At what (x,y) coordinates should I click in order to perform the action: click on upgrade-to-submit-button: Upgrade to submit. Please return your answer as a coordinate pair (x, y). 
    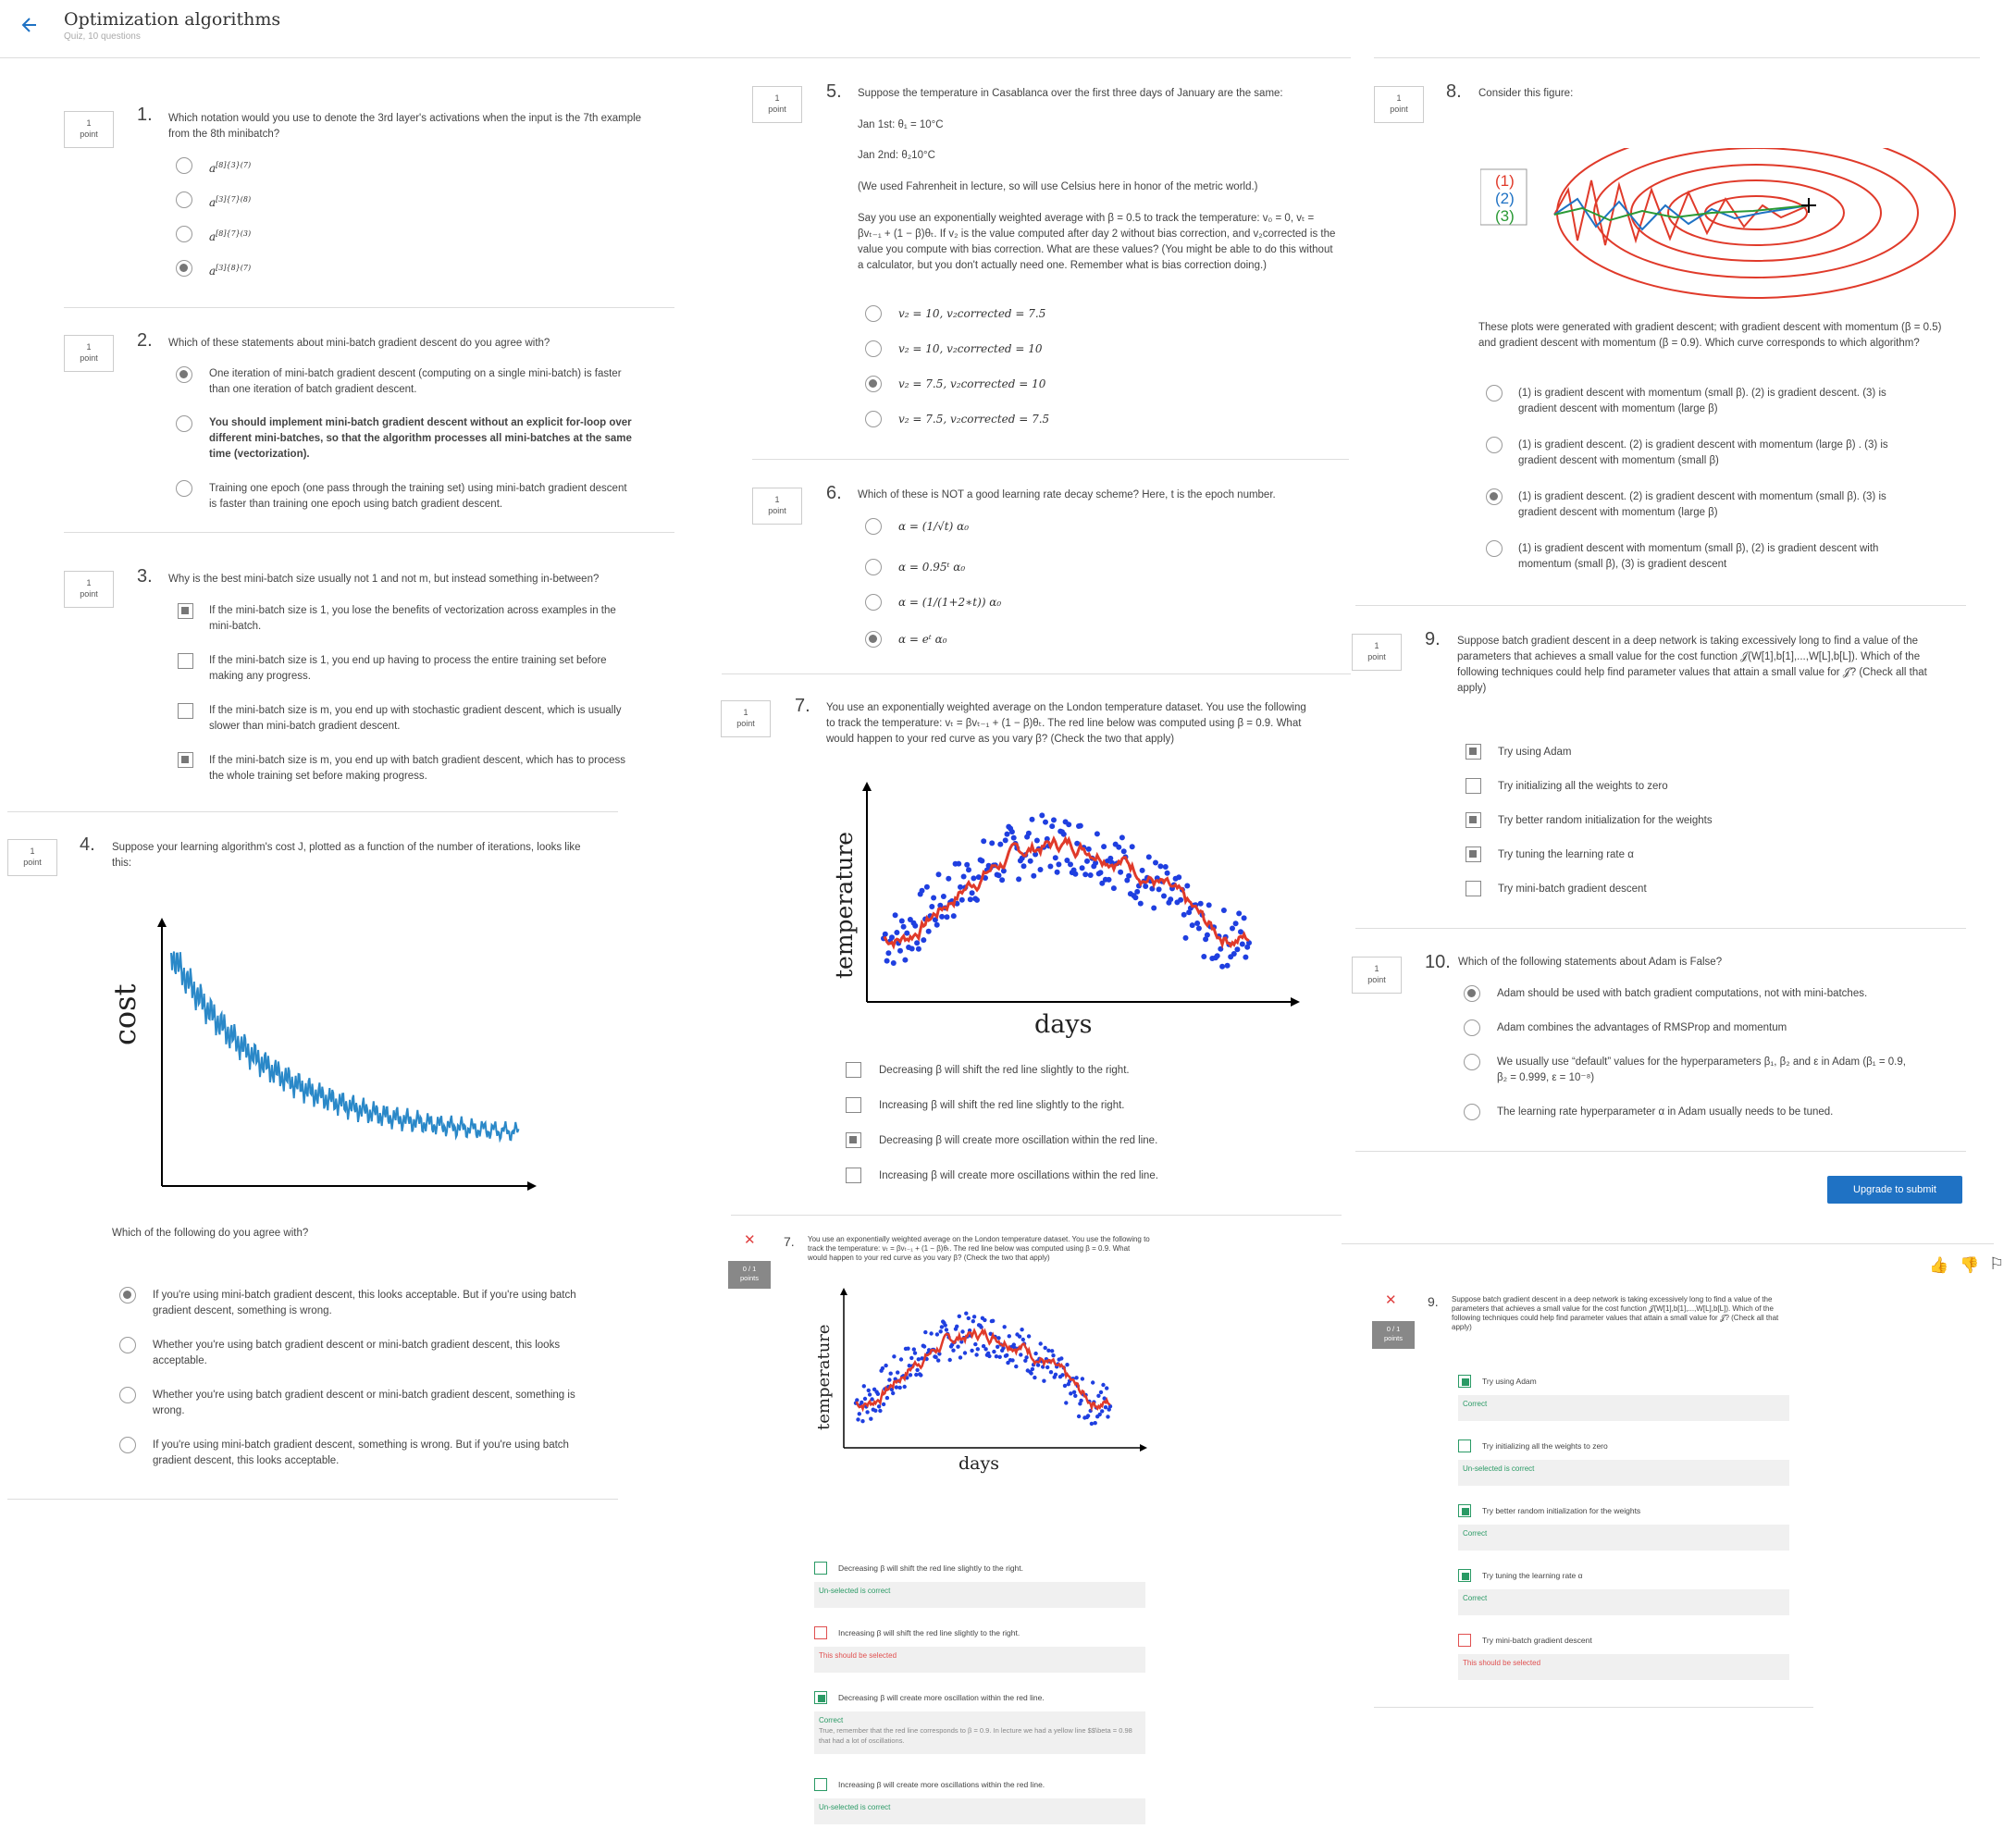
    Looking at the image, I should click on (1895, 1190).